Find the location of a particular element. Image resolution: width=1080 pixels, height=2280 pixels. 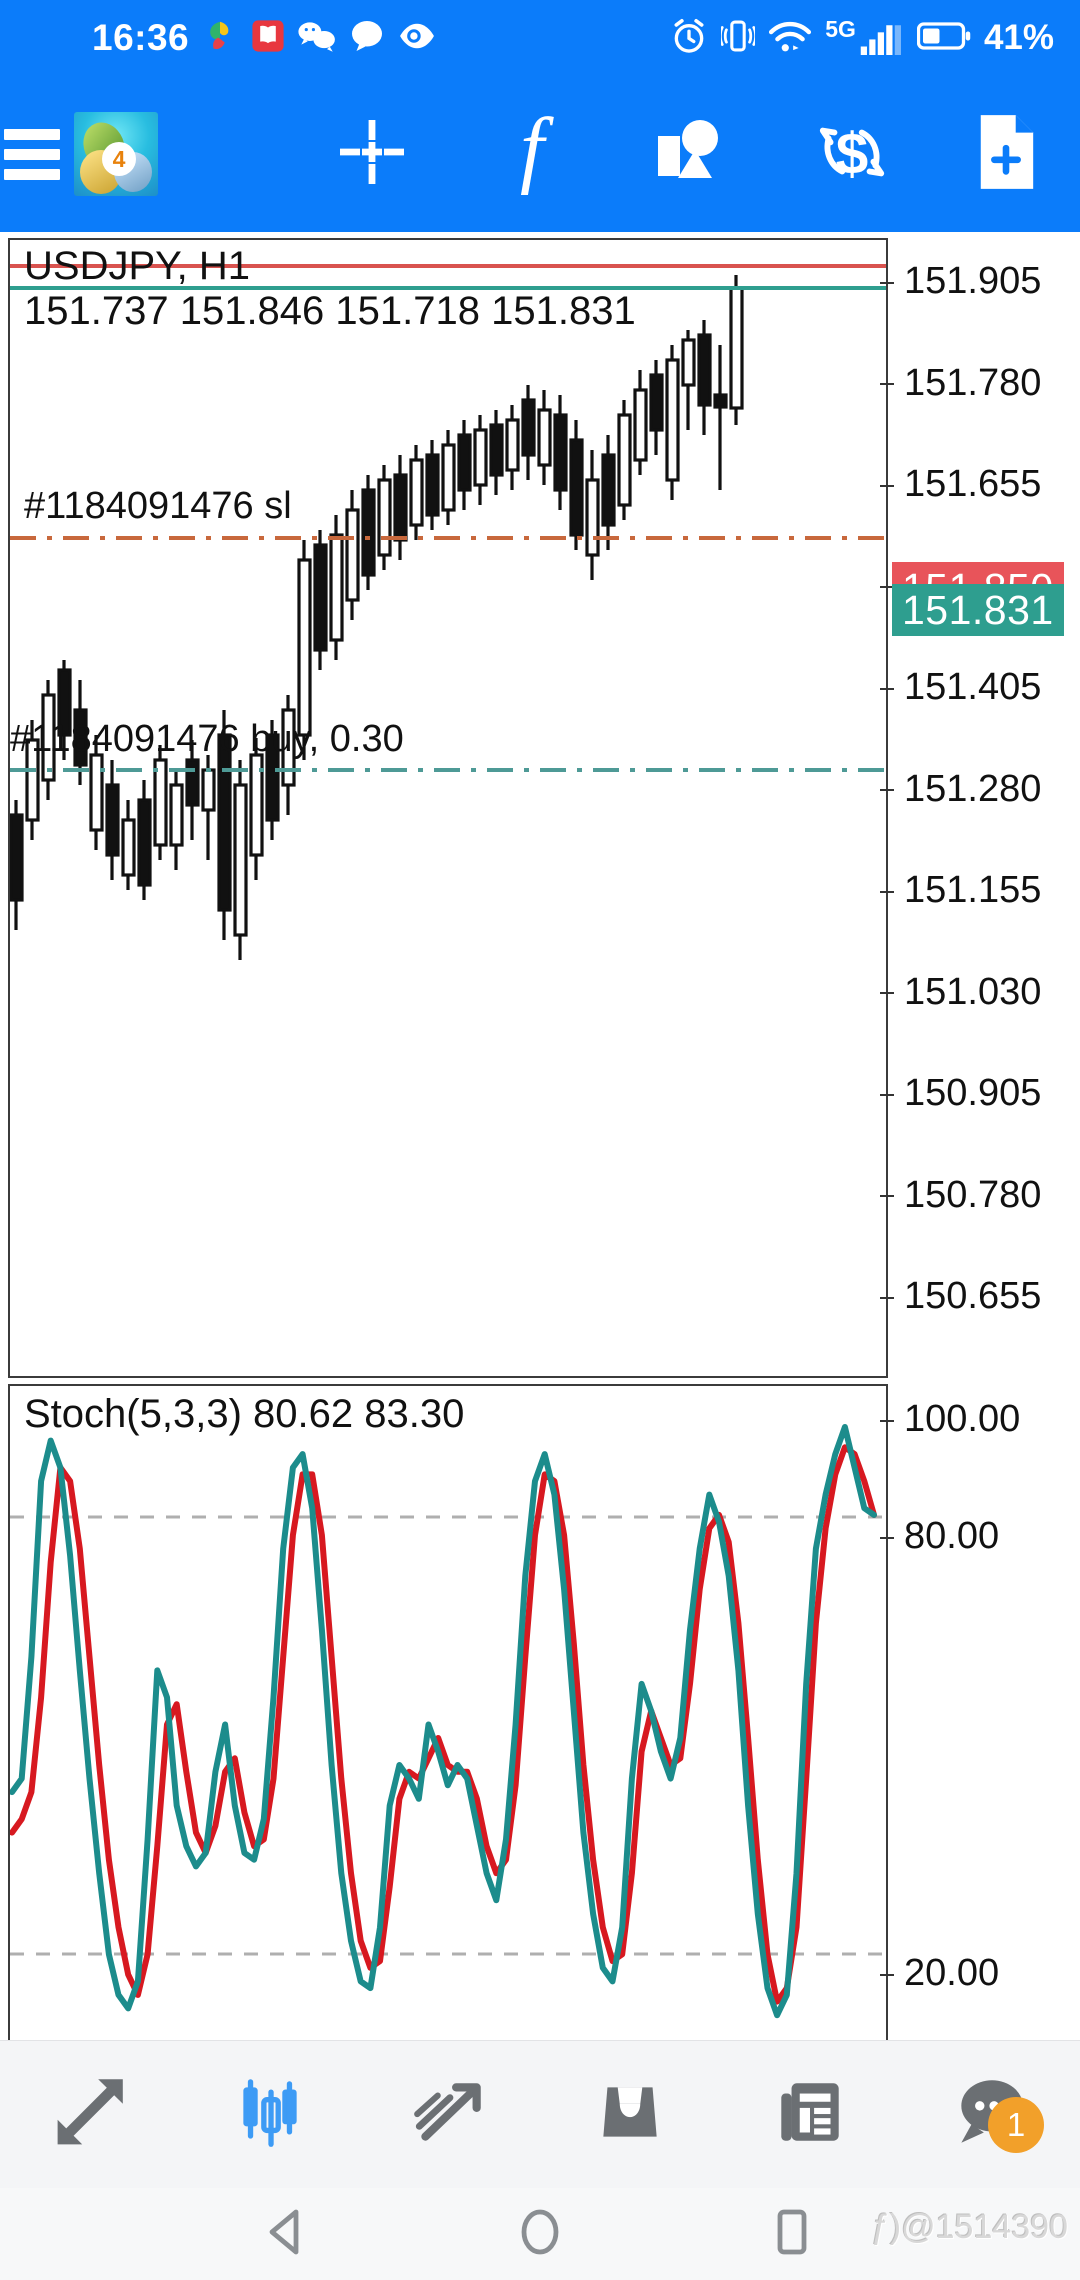

indicators-button: f is located at coordinates (532, 154).